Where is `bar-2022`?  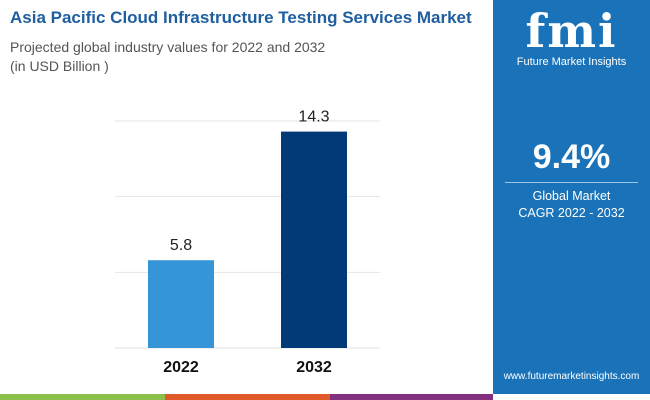 bar-2022 is located at coordinates (181, 304).